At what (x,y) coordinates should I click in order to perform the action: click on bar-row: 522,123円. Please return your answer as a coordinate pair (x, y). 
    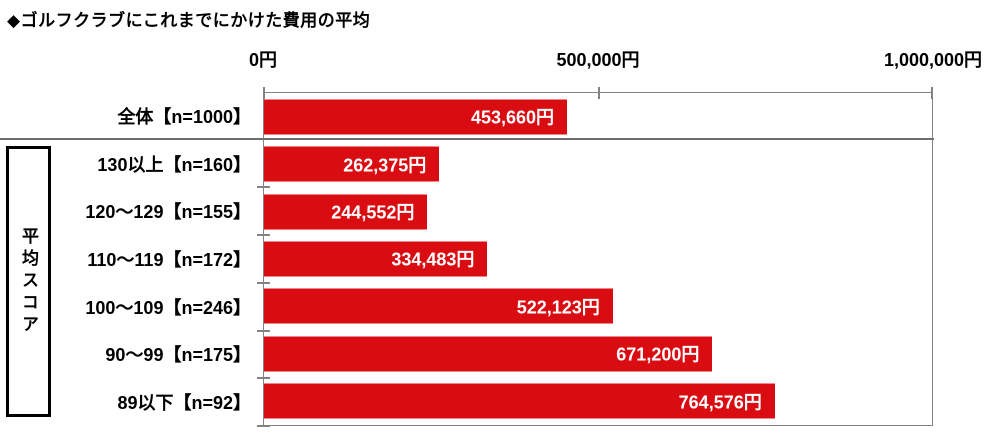
    Looking at the image, I should click on (598, 306).